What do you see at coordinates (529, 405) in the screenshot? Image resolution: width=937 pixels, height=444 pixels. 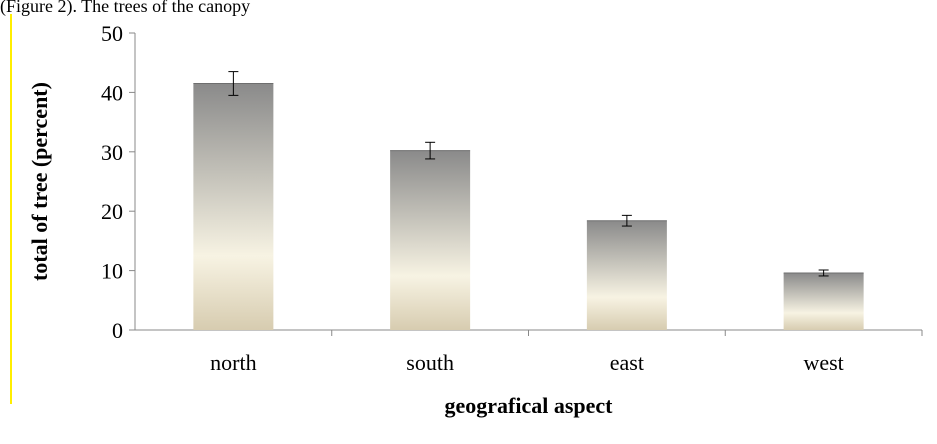 I see `x-axis-title: geografical aspect` at bounding box center [529, 405].